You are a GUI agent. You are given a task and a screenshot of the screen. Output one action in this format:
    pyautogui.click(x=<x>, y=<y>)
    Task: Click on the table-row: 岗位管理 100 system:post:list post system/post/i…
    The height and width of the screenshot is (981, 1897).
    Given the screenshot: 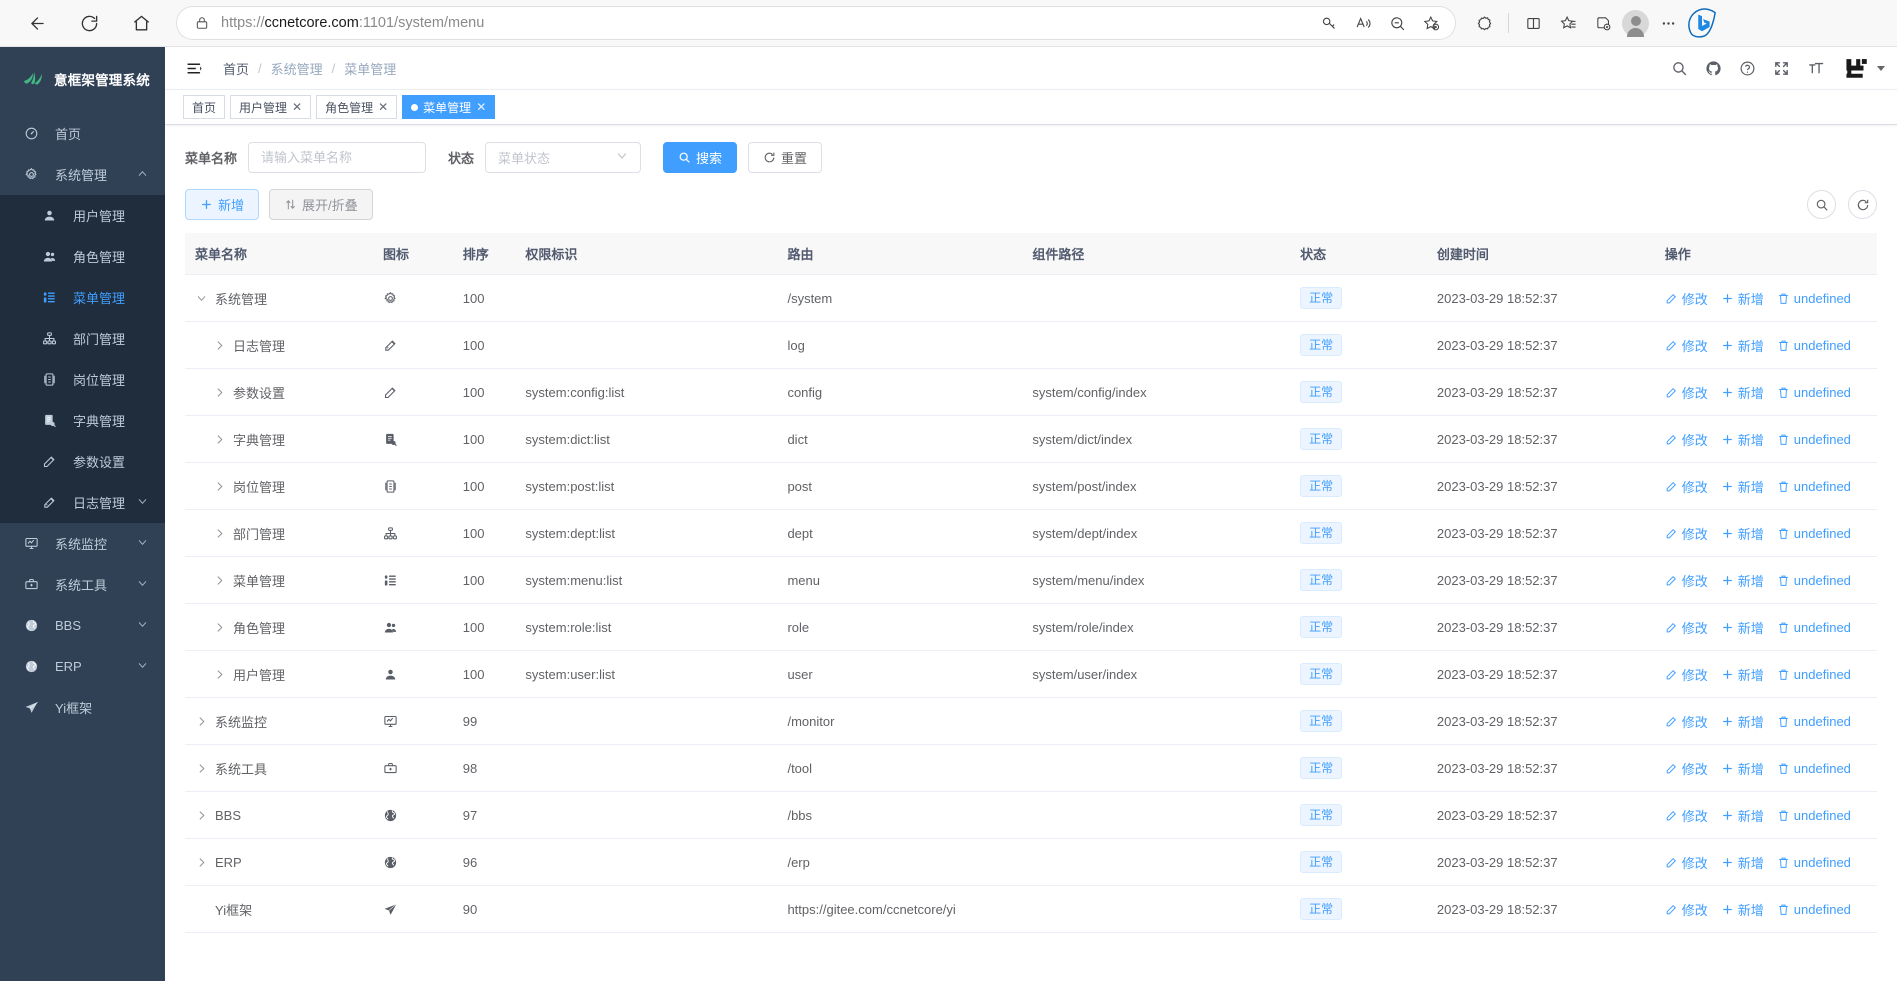 What is the action you would take?
    pyautogui.click(x=1031, y=486)
    